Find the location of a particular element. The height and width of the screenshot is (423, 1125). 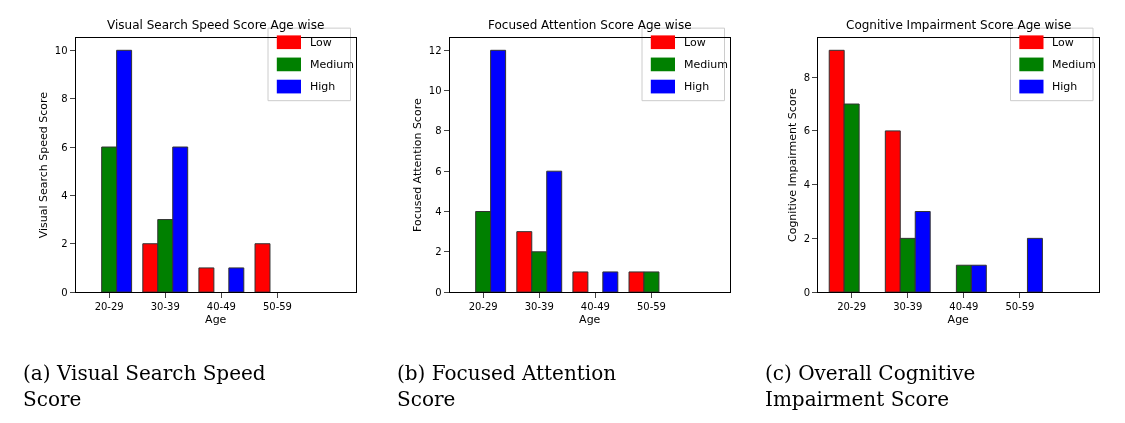

y-axis-title: Focused Attention Score is located at coordinates (418, 165).